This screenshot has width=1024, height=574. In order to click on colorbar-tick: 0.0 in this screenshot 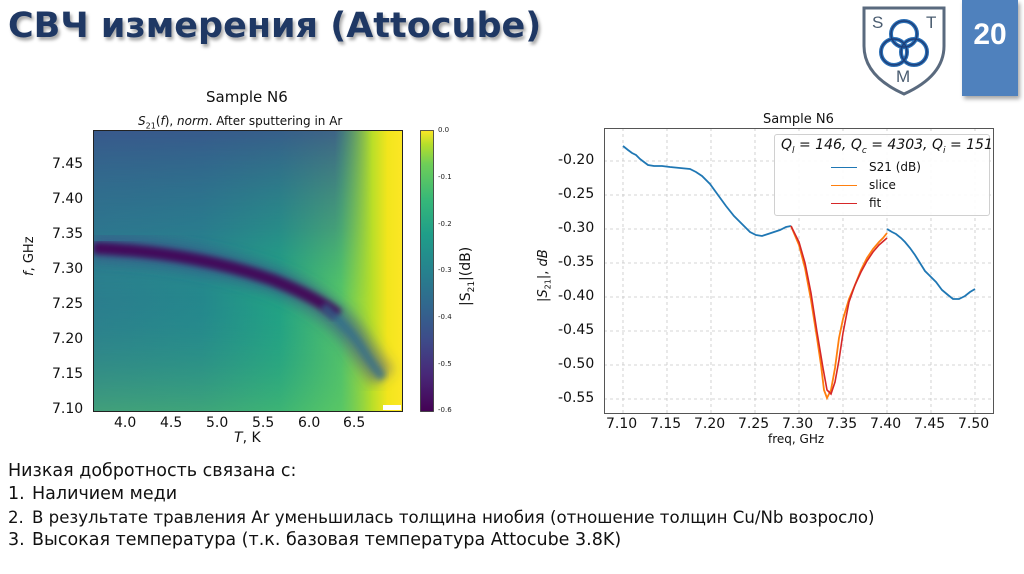, I will do `click(444, 130)`.